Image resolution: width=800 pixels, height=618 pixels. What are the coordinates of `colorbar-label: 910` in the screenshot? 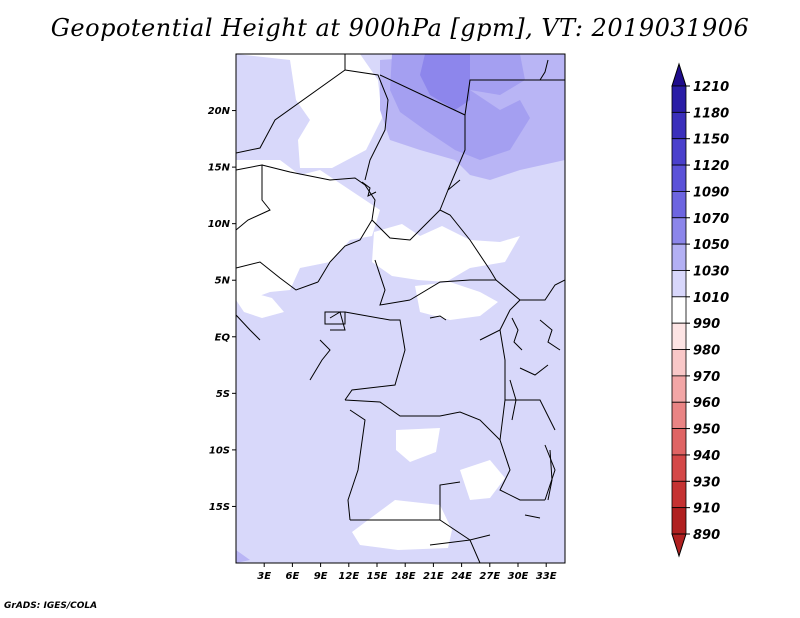 It's located at (706, 509).